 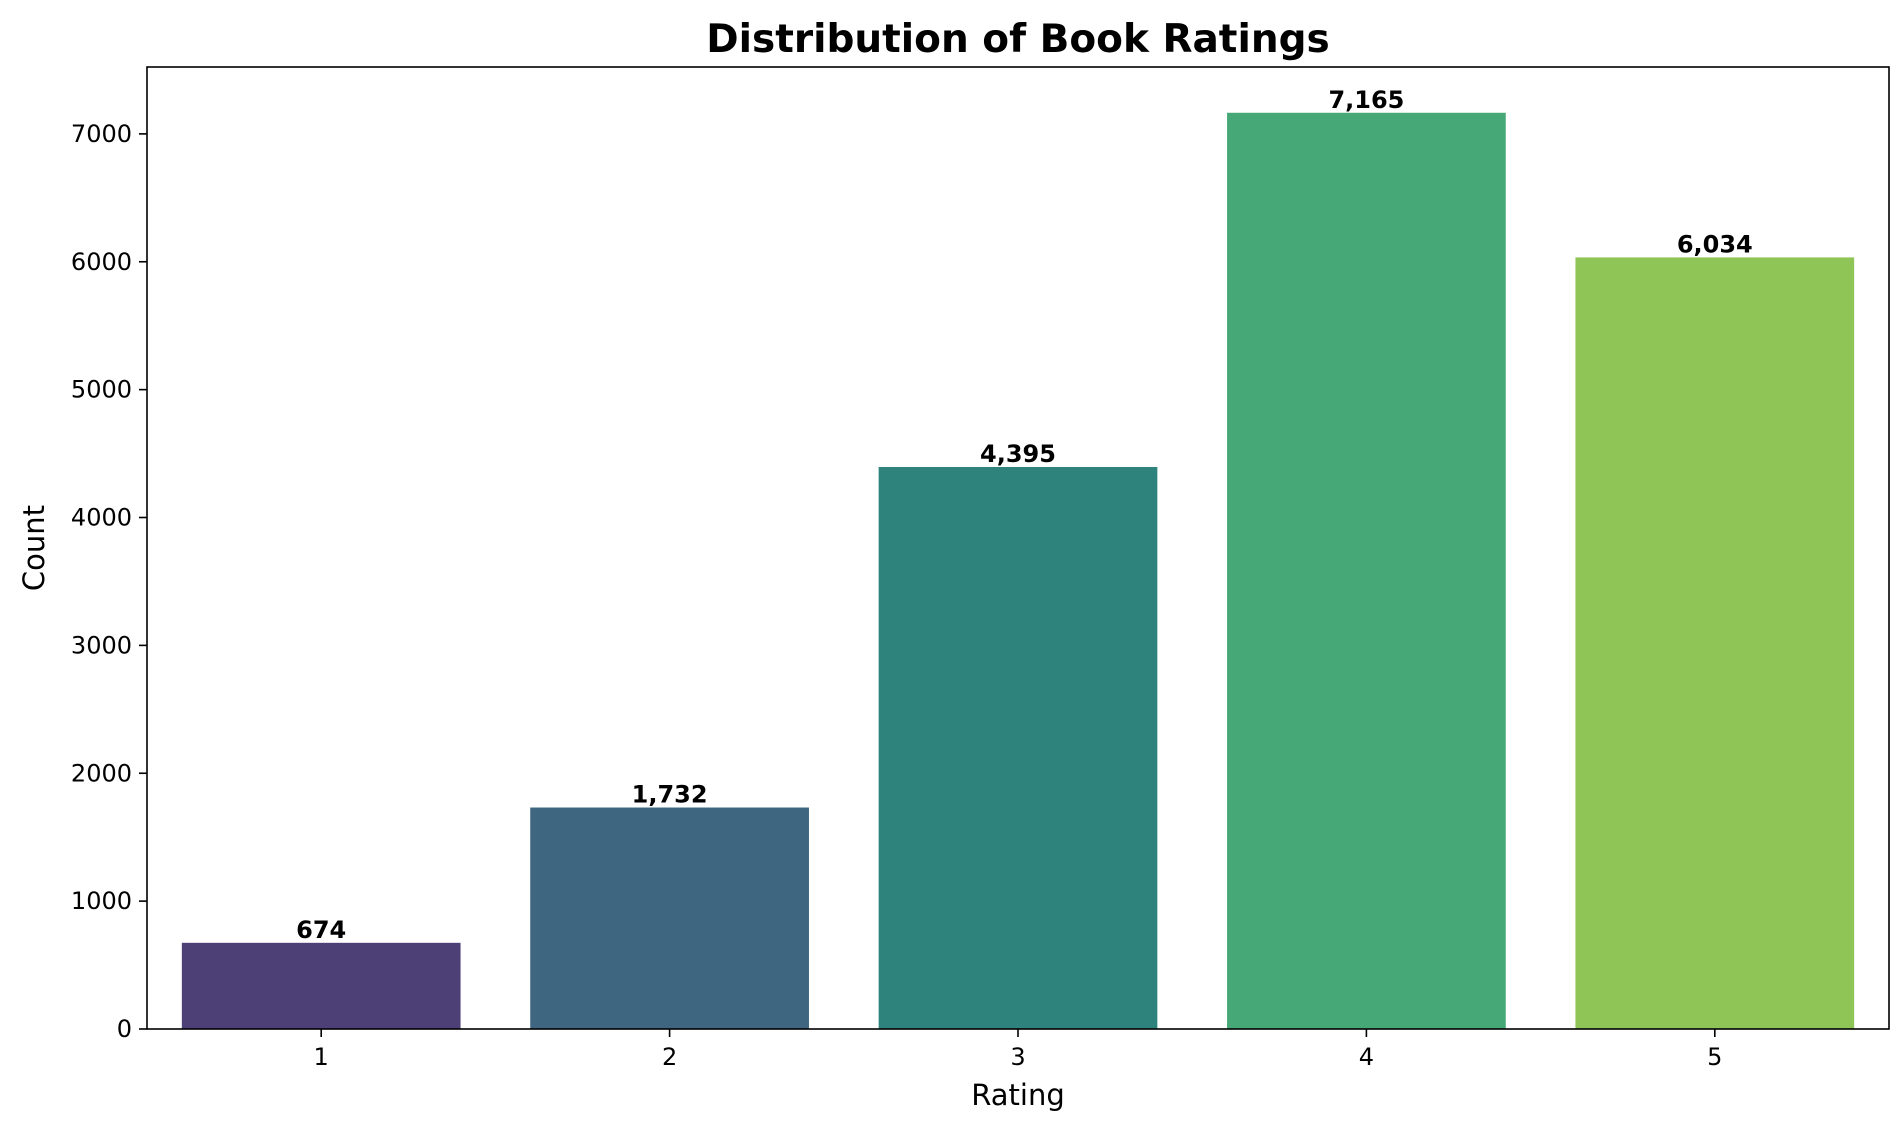 I want to click on y-axis-label: Count, so click(x=34, y=548).